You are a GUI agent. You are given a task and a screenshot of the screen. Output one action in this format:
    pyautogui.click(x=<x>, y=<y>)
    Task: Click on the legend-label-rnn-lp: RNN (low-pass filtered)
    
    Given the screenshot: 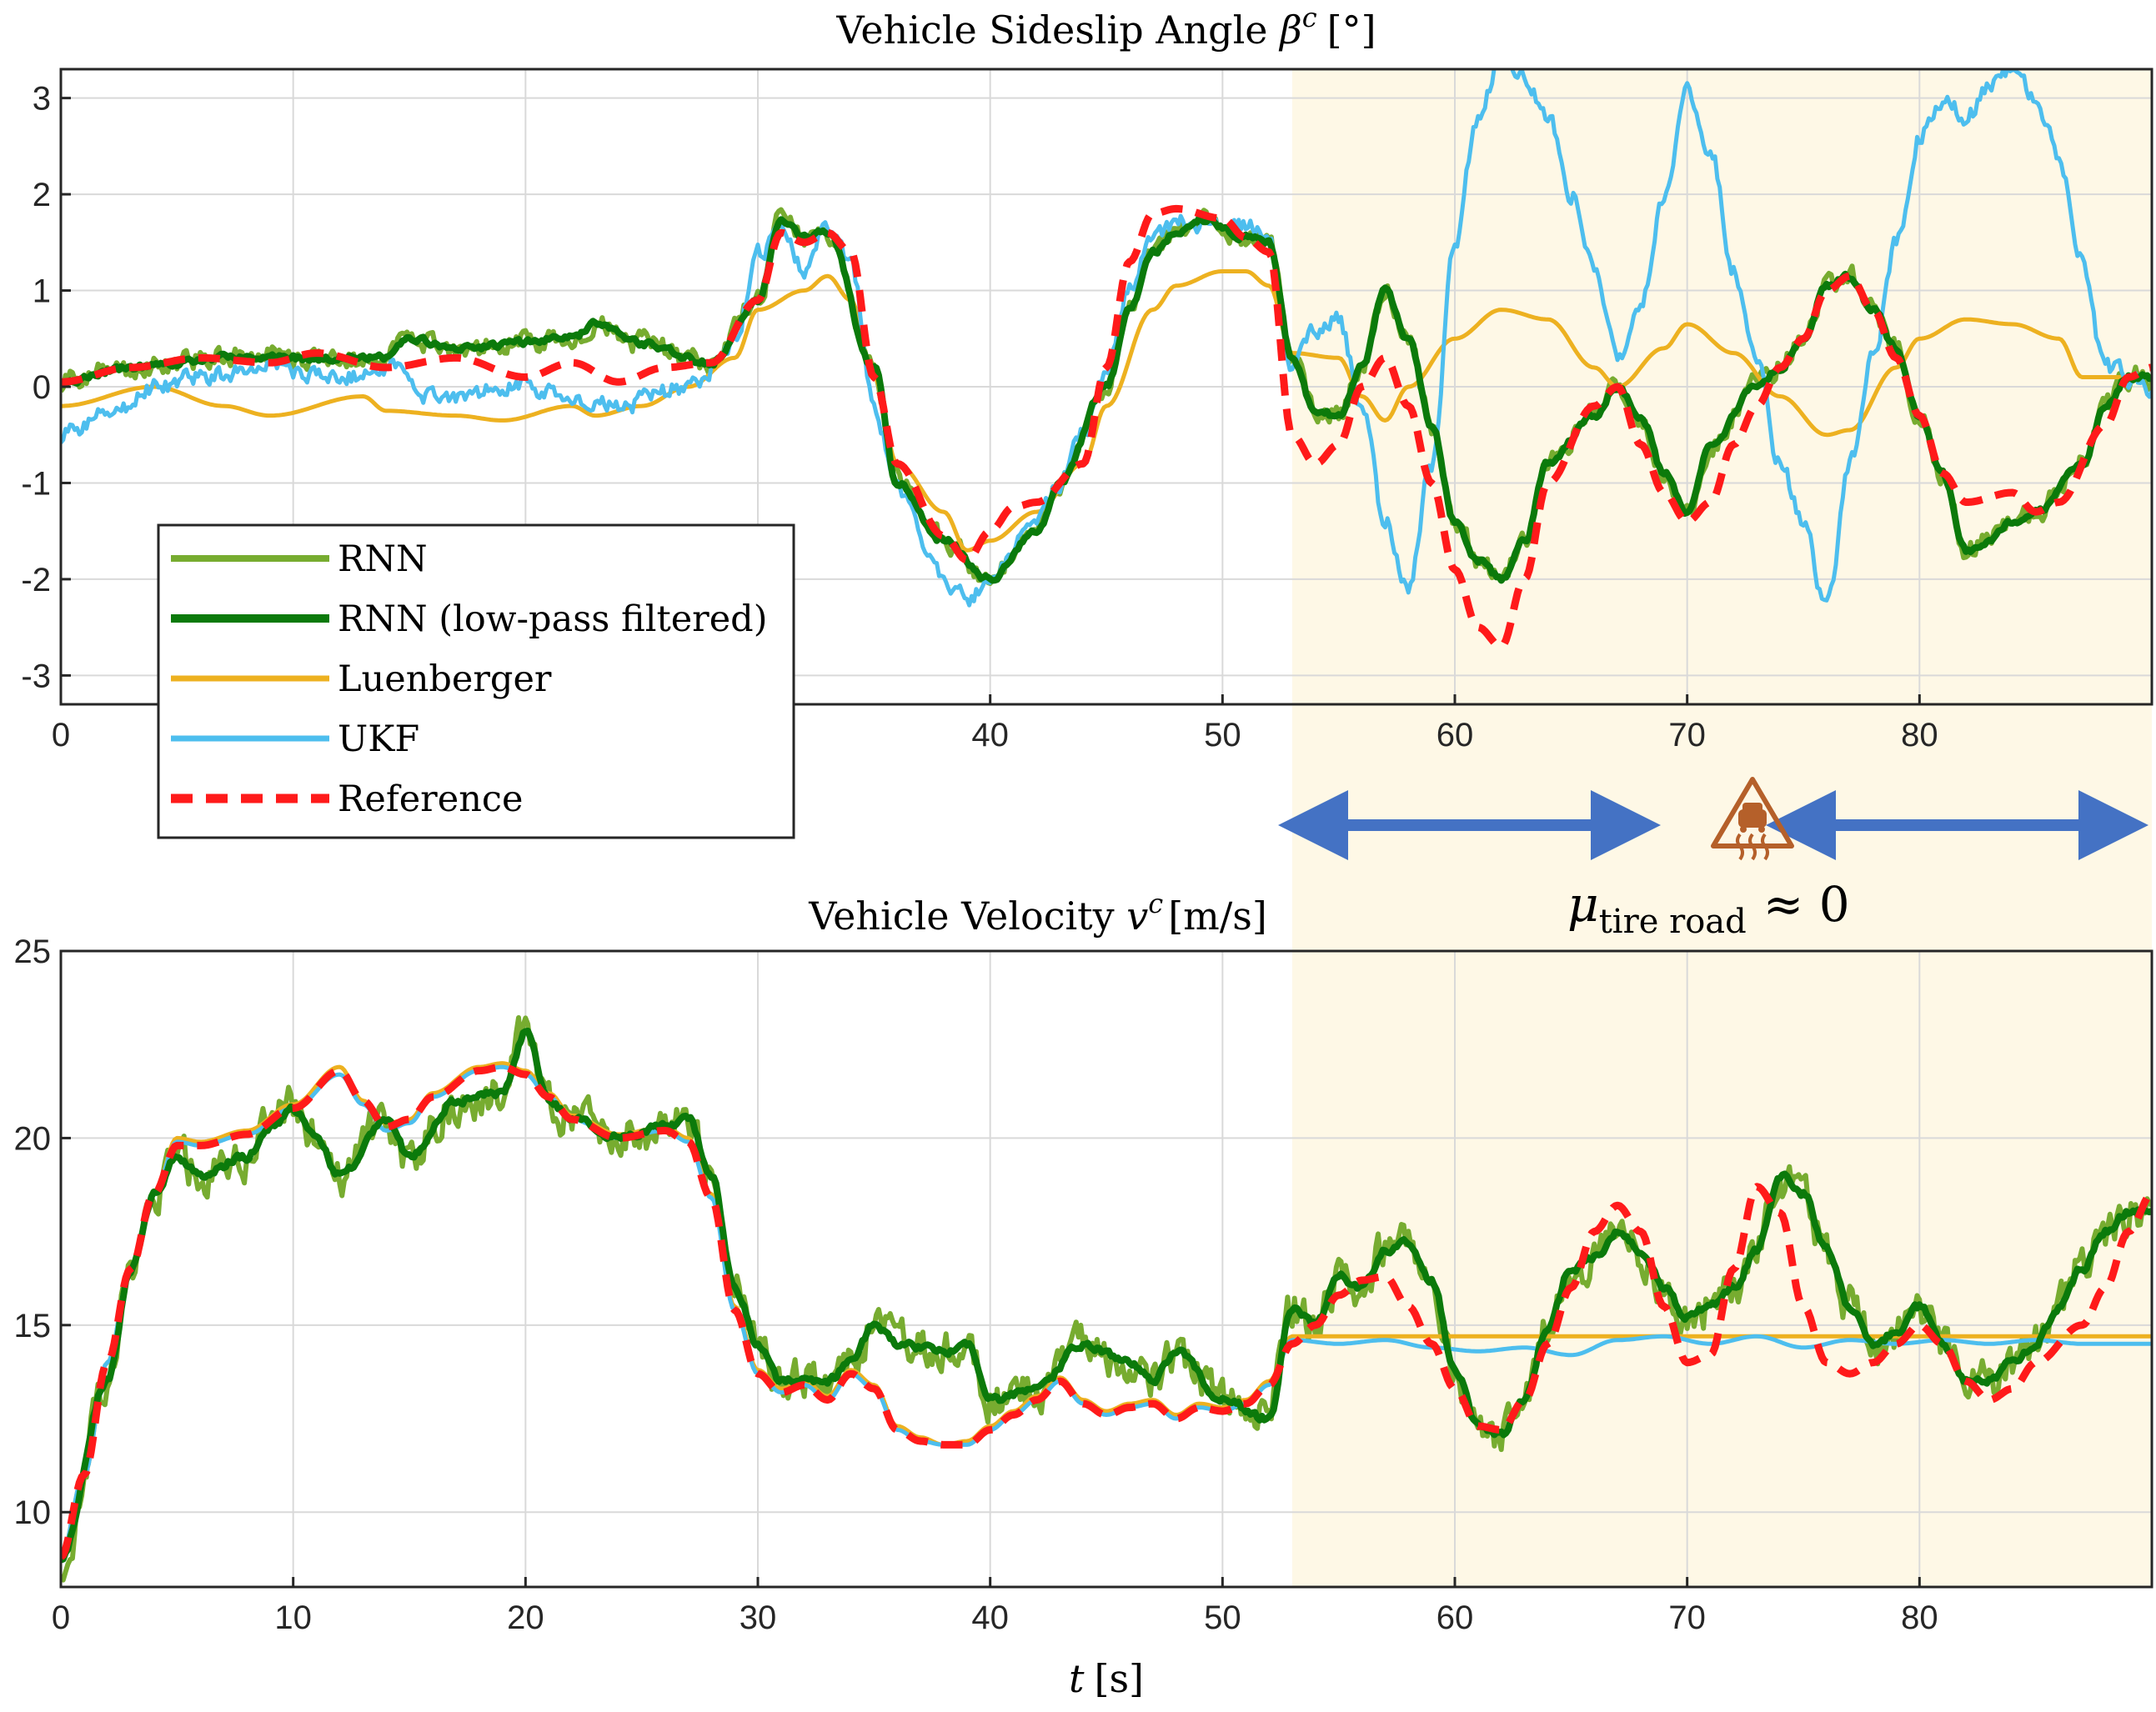 What is the action you would take?
    pyautogui.click(x=552, y=619)
    